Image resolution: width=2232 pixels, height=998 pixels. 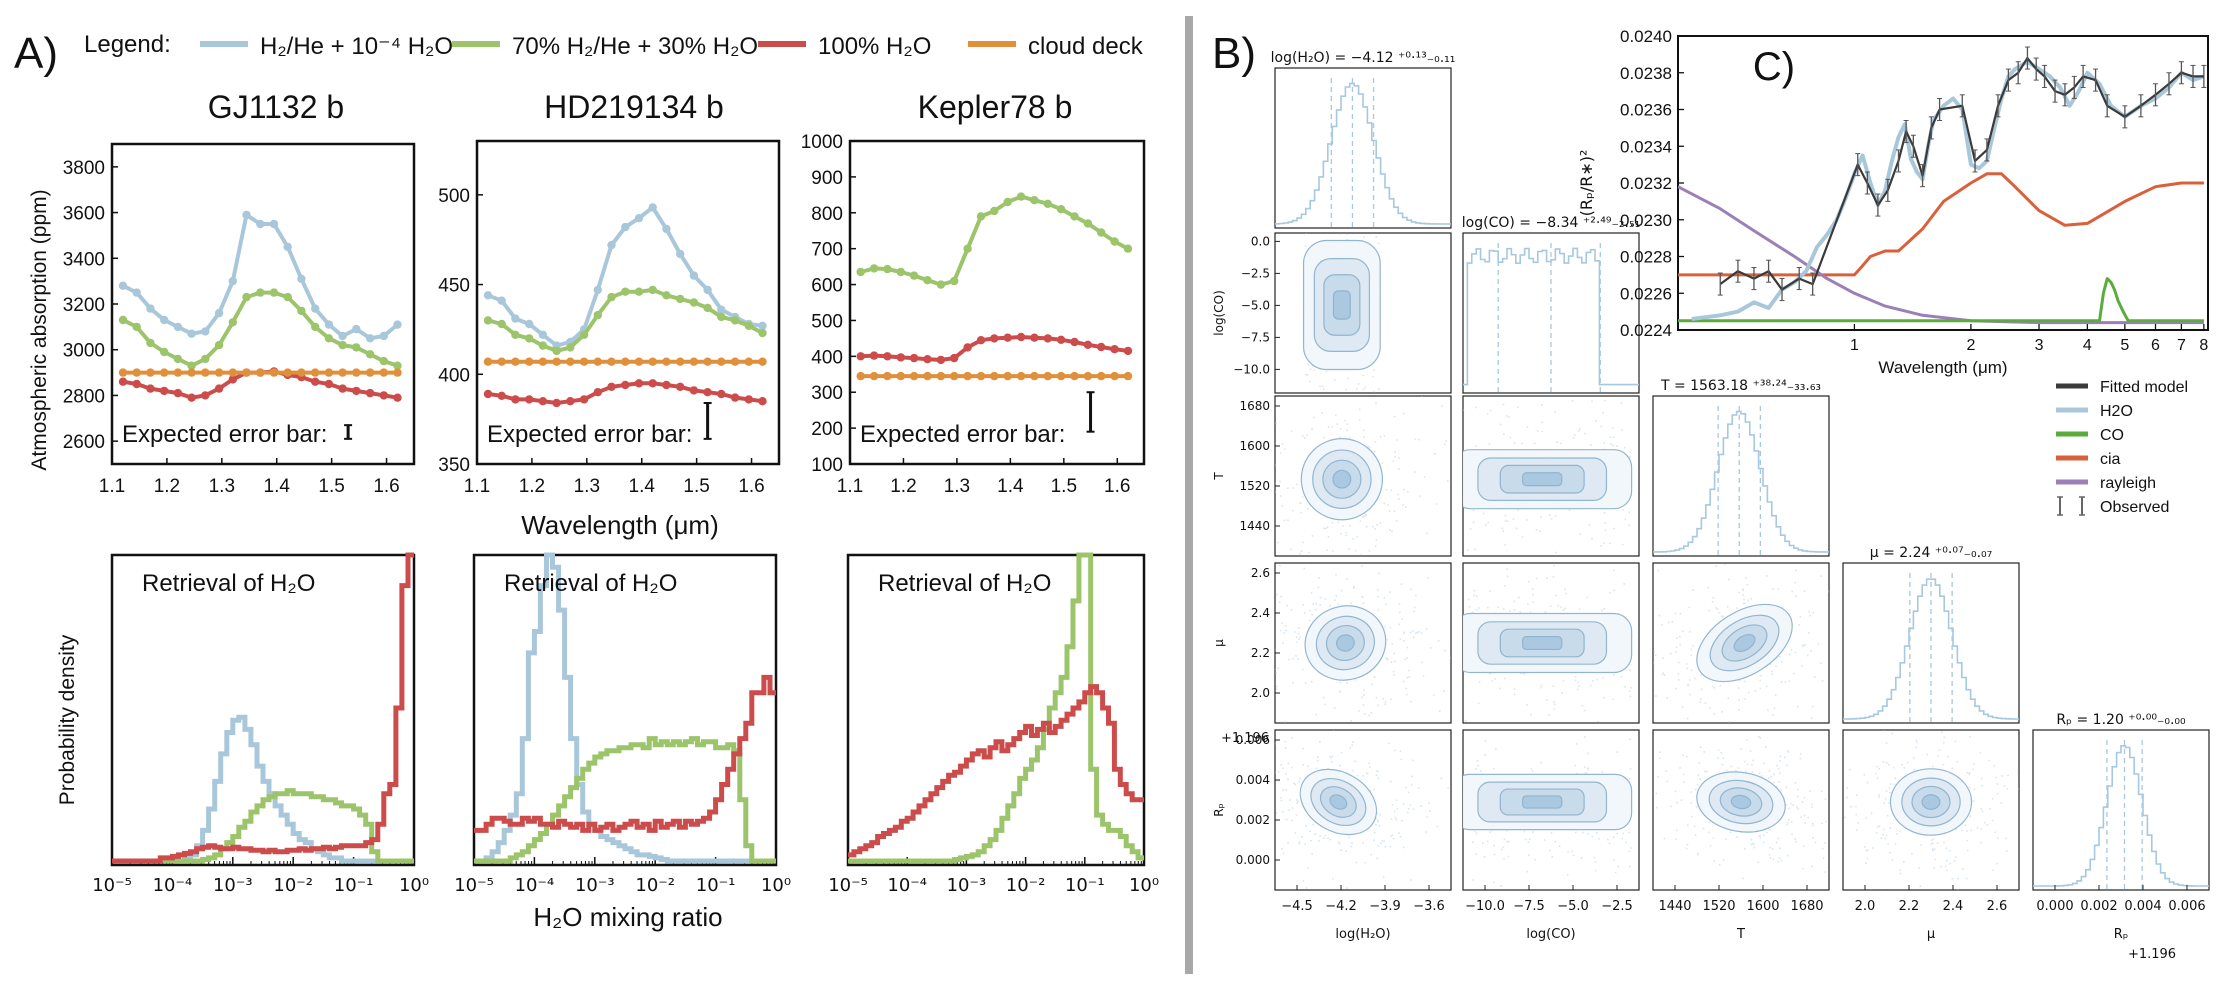 I want to click on y-tick-label: 2.2, so click(x=1260, y=653).